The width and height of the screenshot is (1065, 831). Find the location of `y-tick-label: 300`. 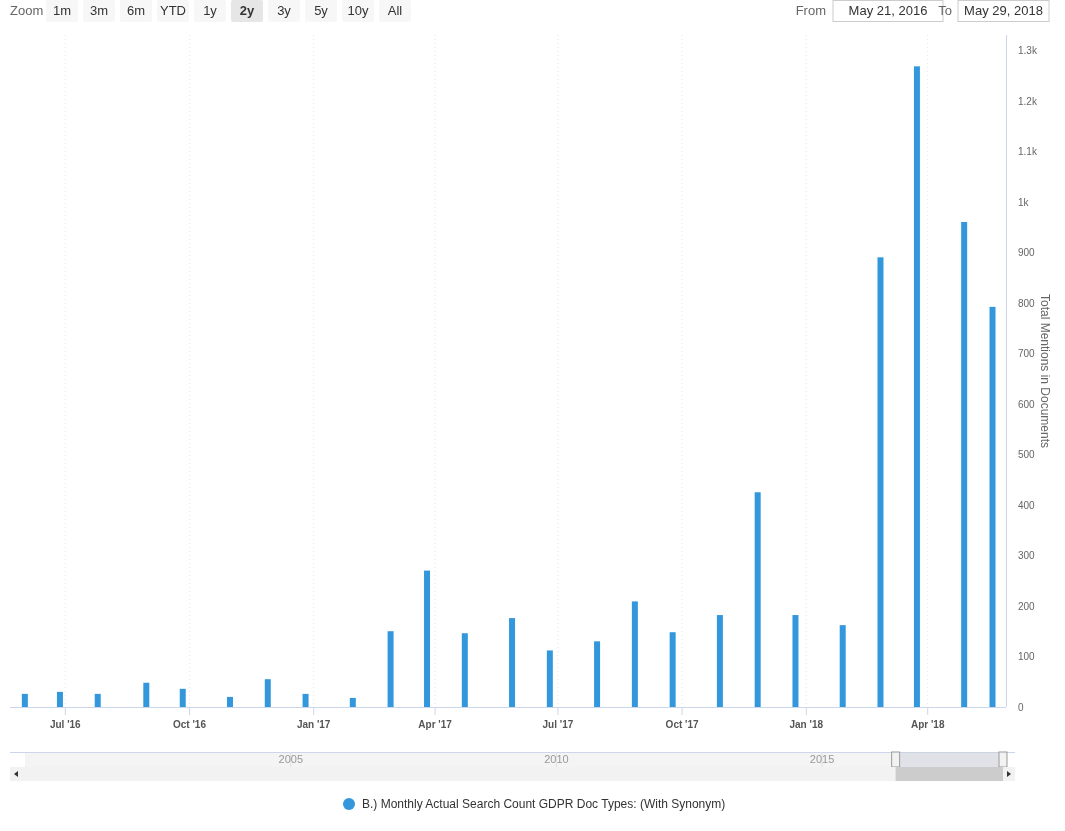

y-tick-label: 300 is located at coordinates (1027, 556).